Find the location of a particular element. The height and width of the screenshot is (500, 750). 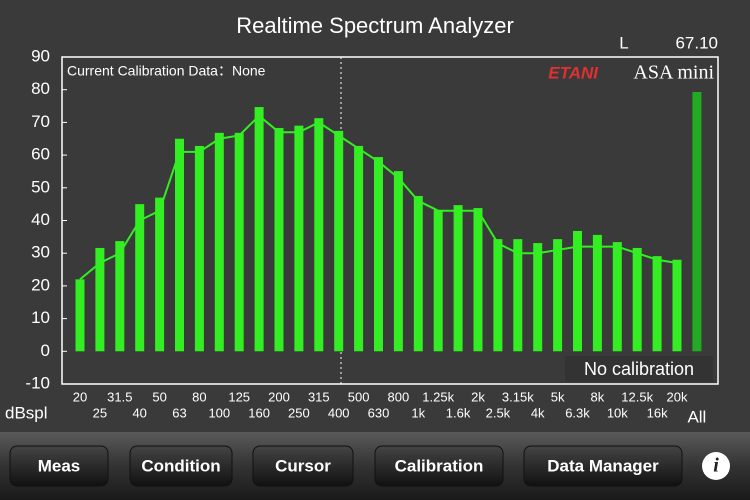

status-box is located at coordinates (639, 369).